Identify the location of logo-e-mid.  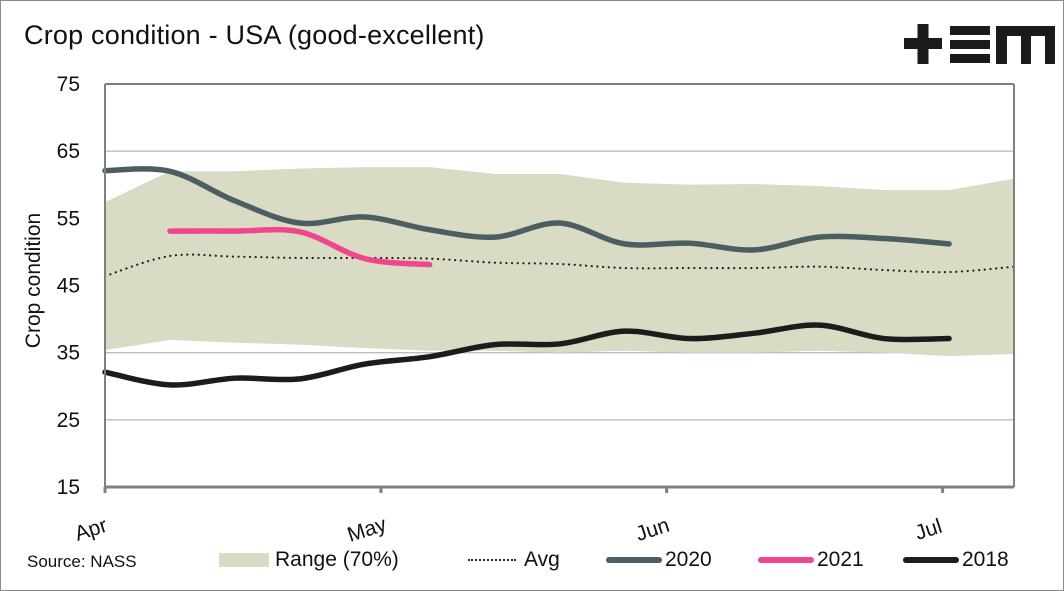
(970, 44).